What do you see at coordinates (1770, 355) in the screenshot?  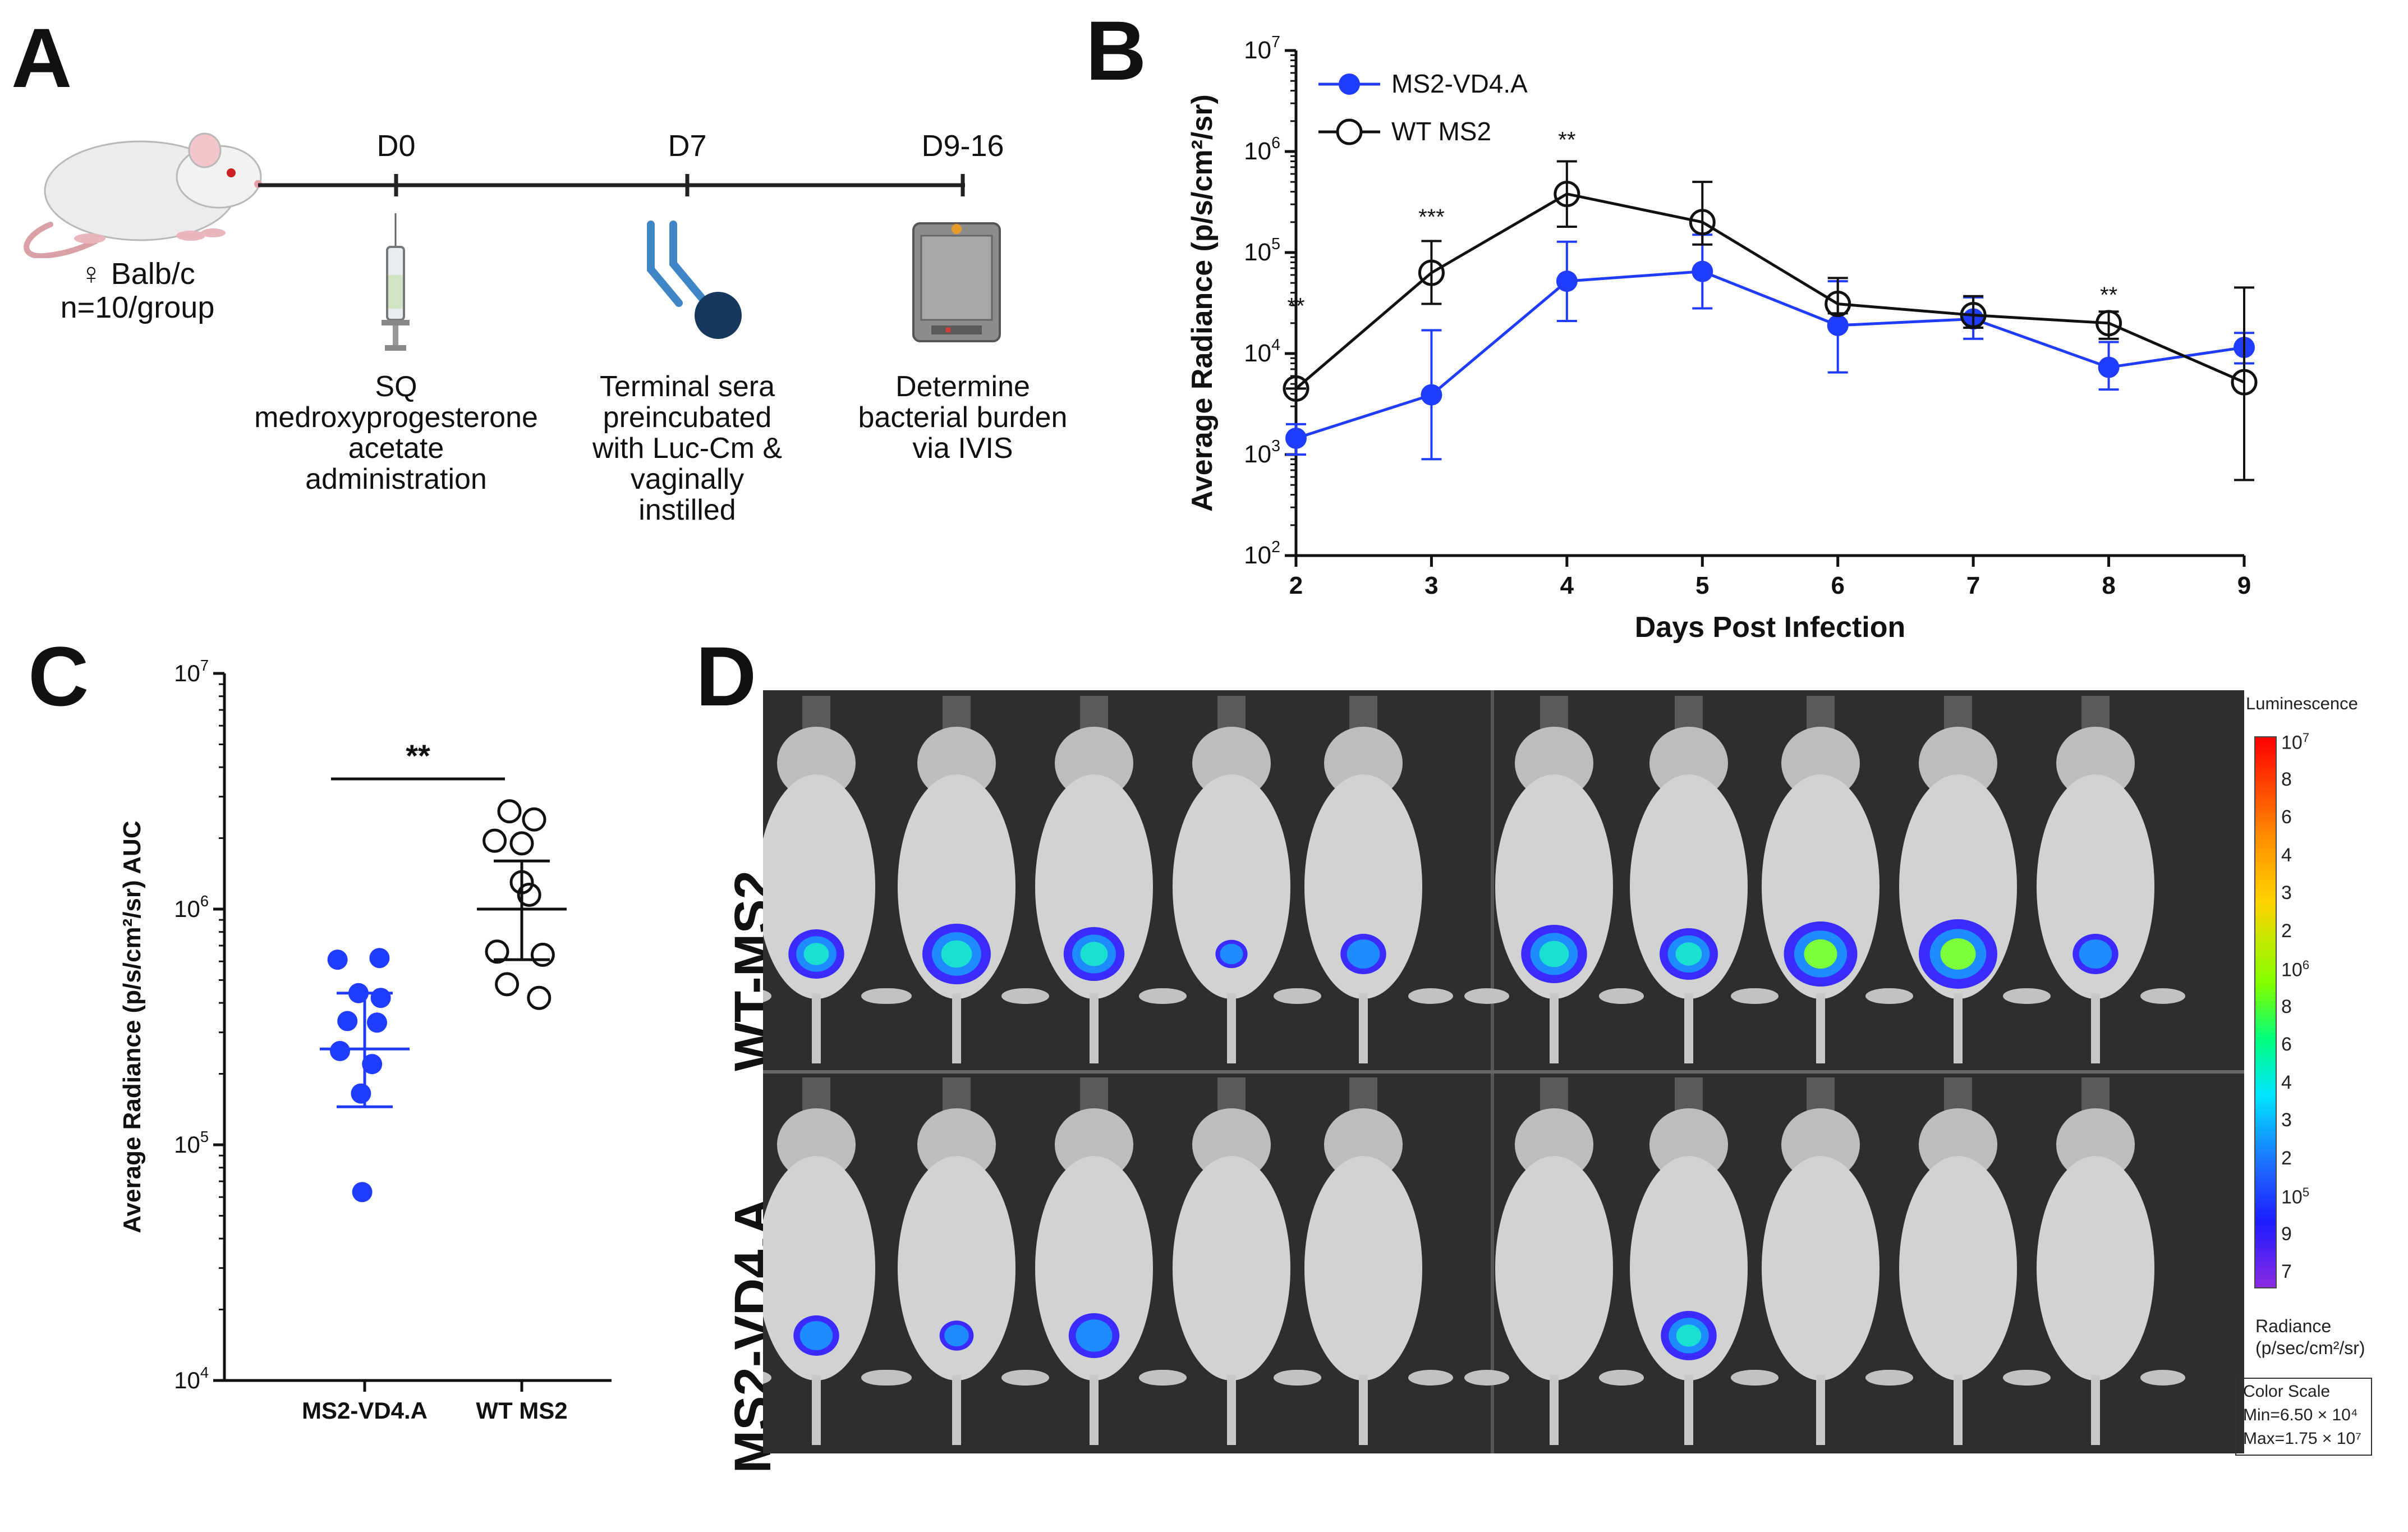 I see `series-line-ms2-vd4a` at bounding box center [1770, 355].